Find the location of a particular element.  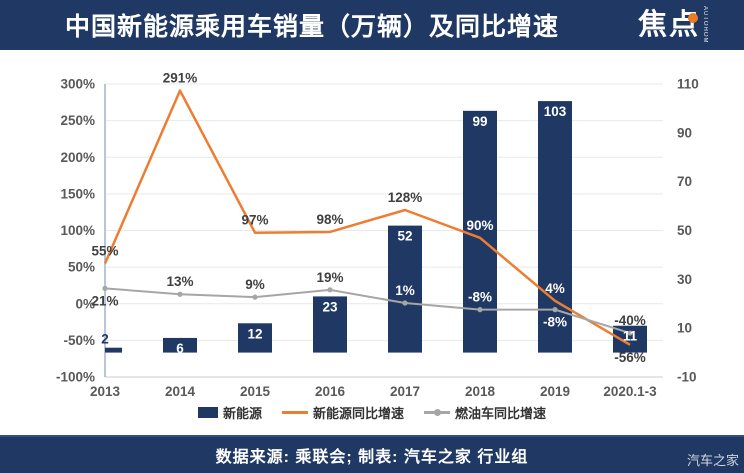

x-axis-label: 2019 is located at coordinates (555, 391).